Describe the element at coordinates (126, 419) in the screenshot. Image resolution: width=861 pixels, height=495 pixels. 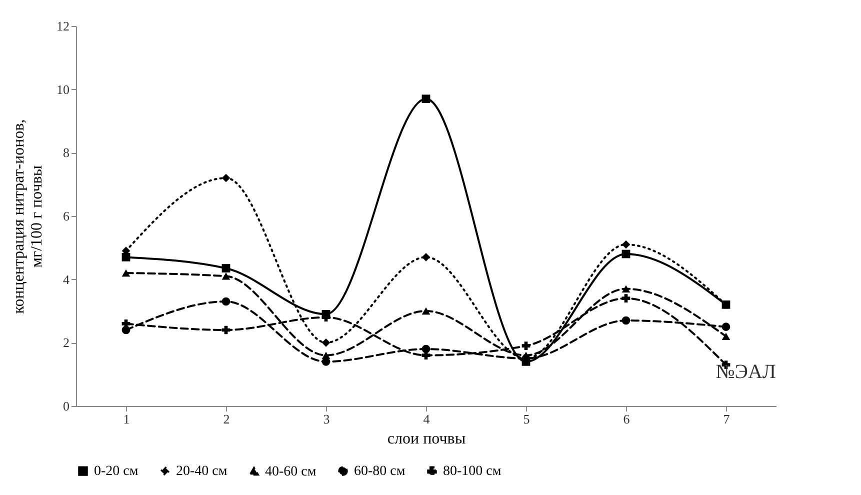
I see `x-tick-label: 1` at that location.